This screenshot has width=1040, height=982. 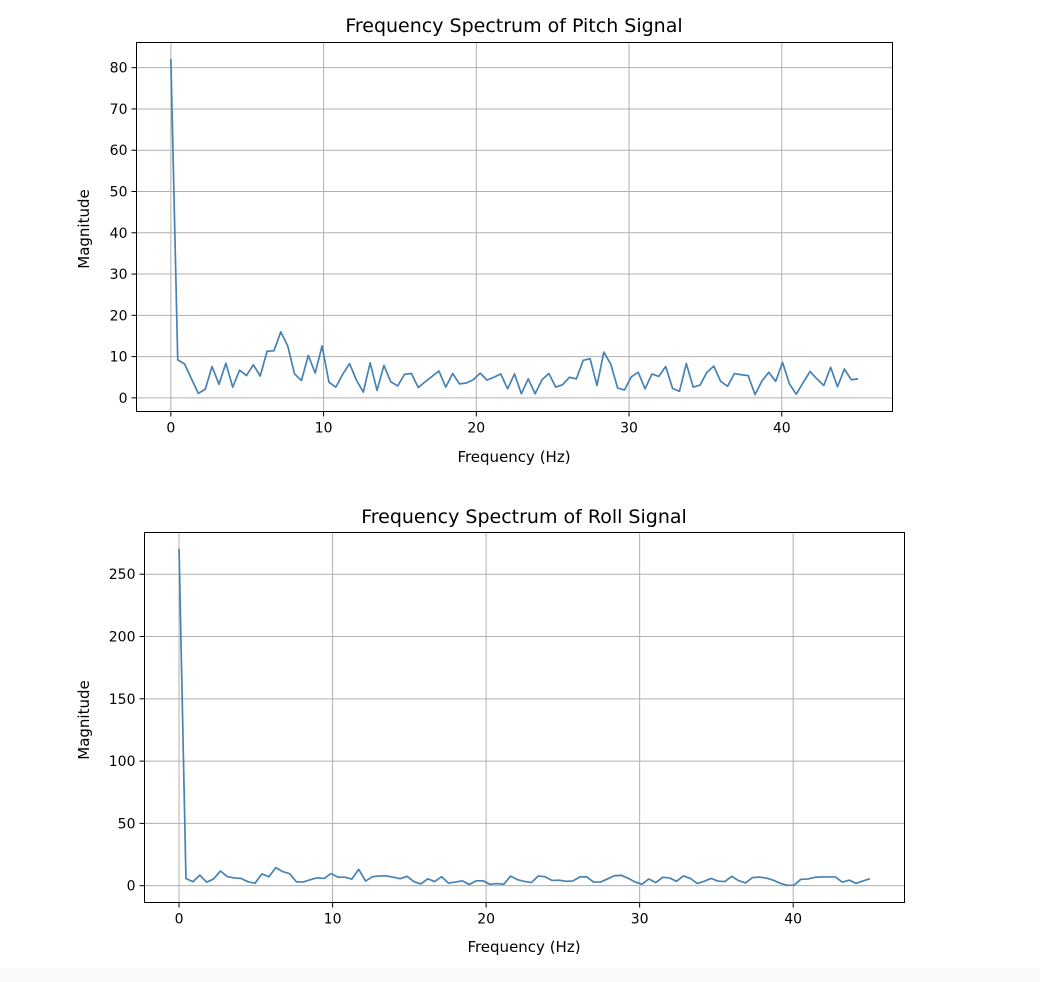 I want to click on pitch-y-tick-label: 70, so click(x=119, y=110).